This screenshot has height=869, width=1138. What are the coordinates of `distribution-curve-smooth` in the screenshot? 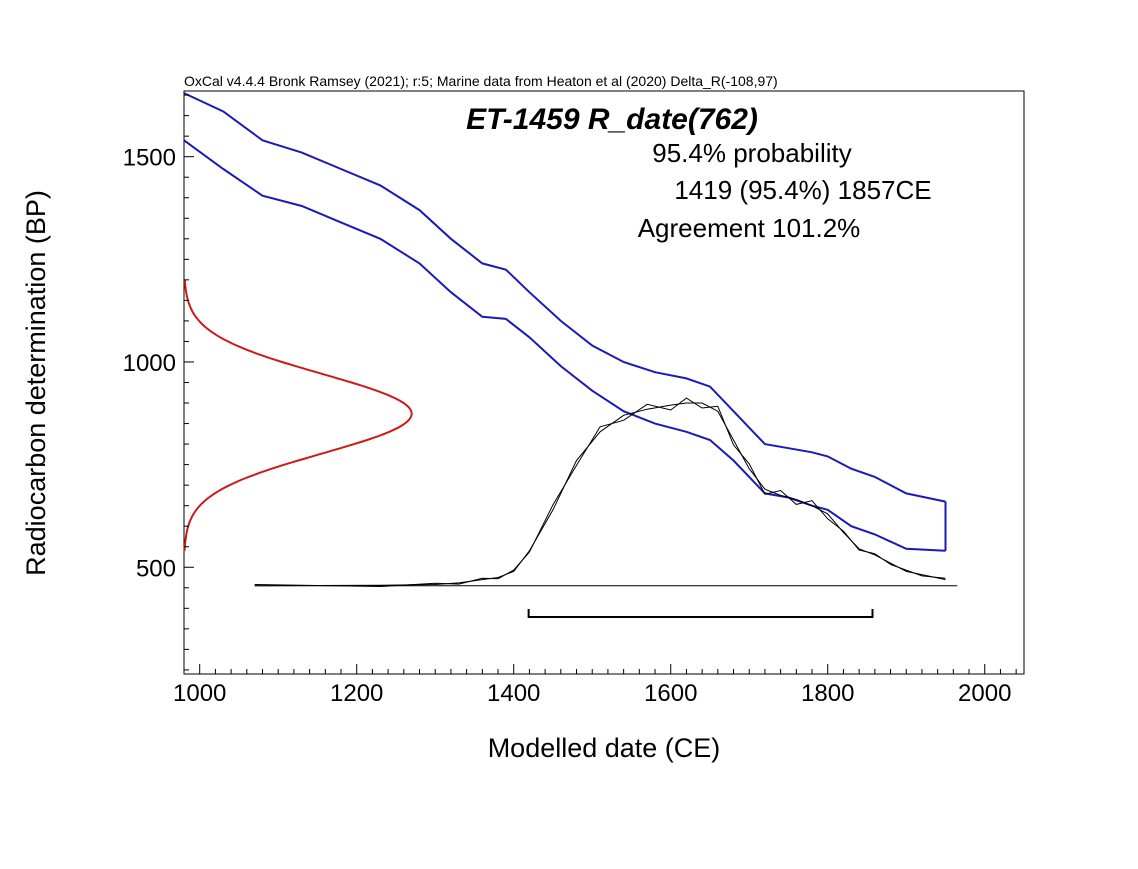 It's located at (600, 494).